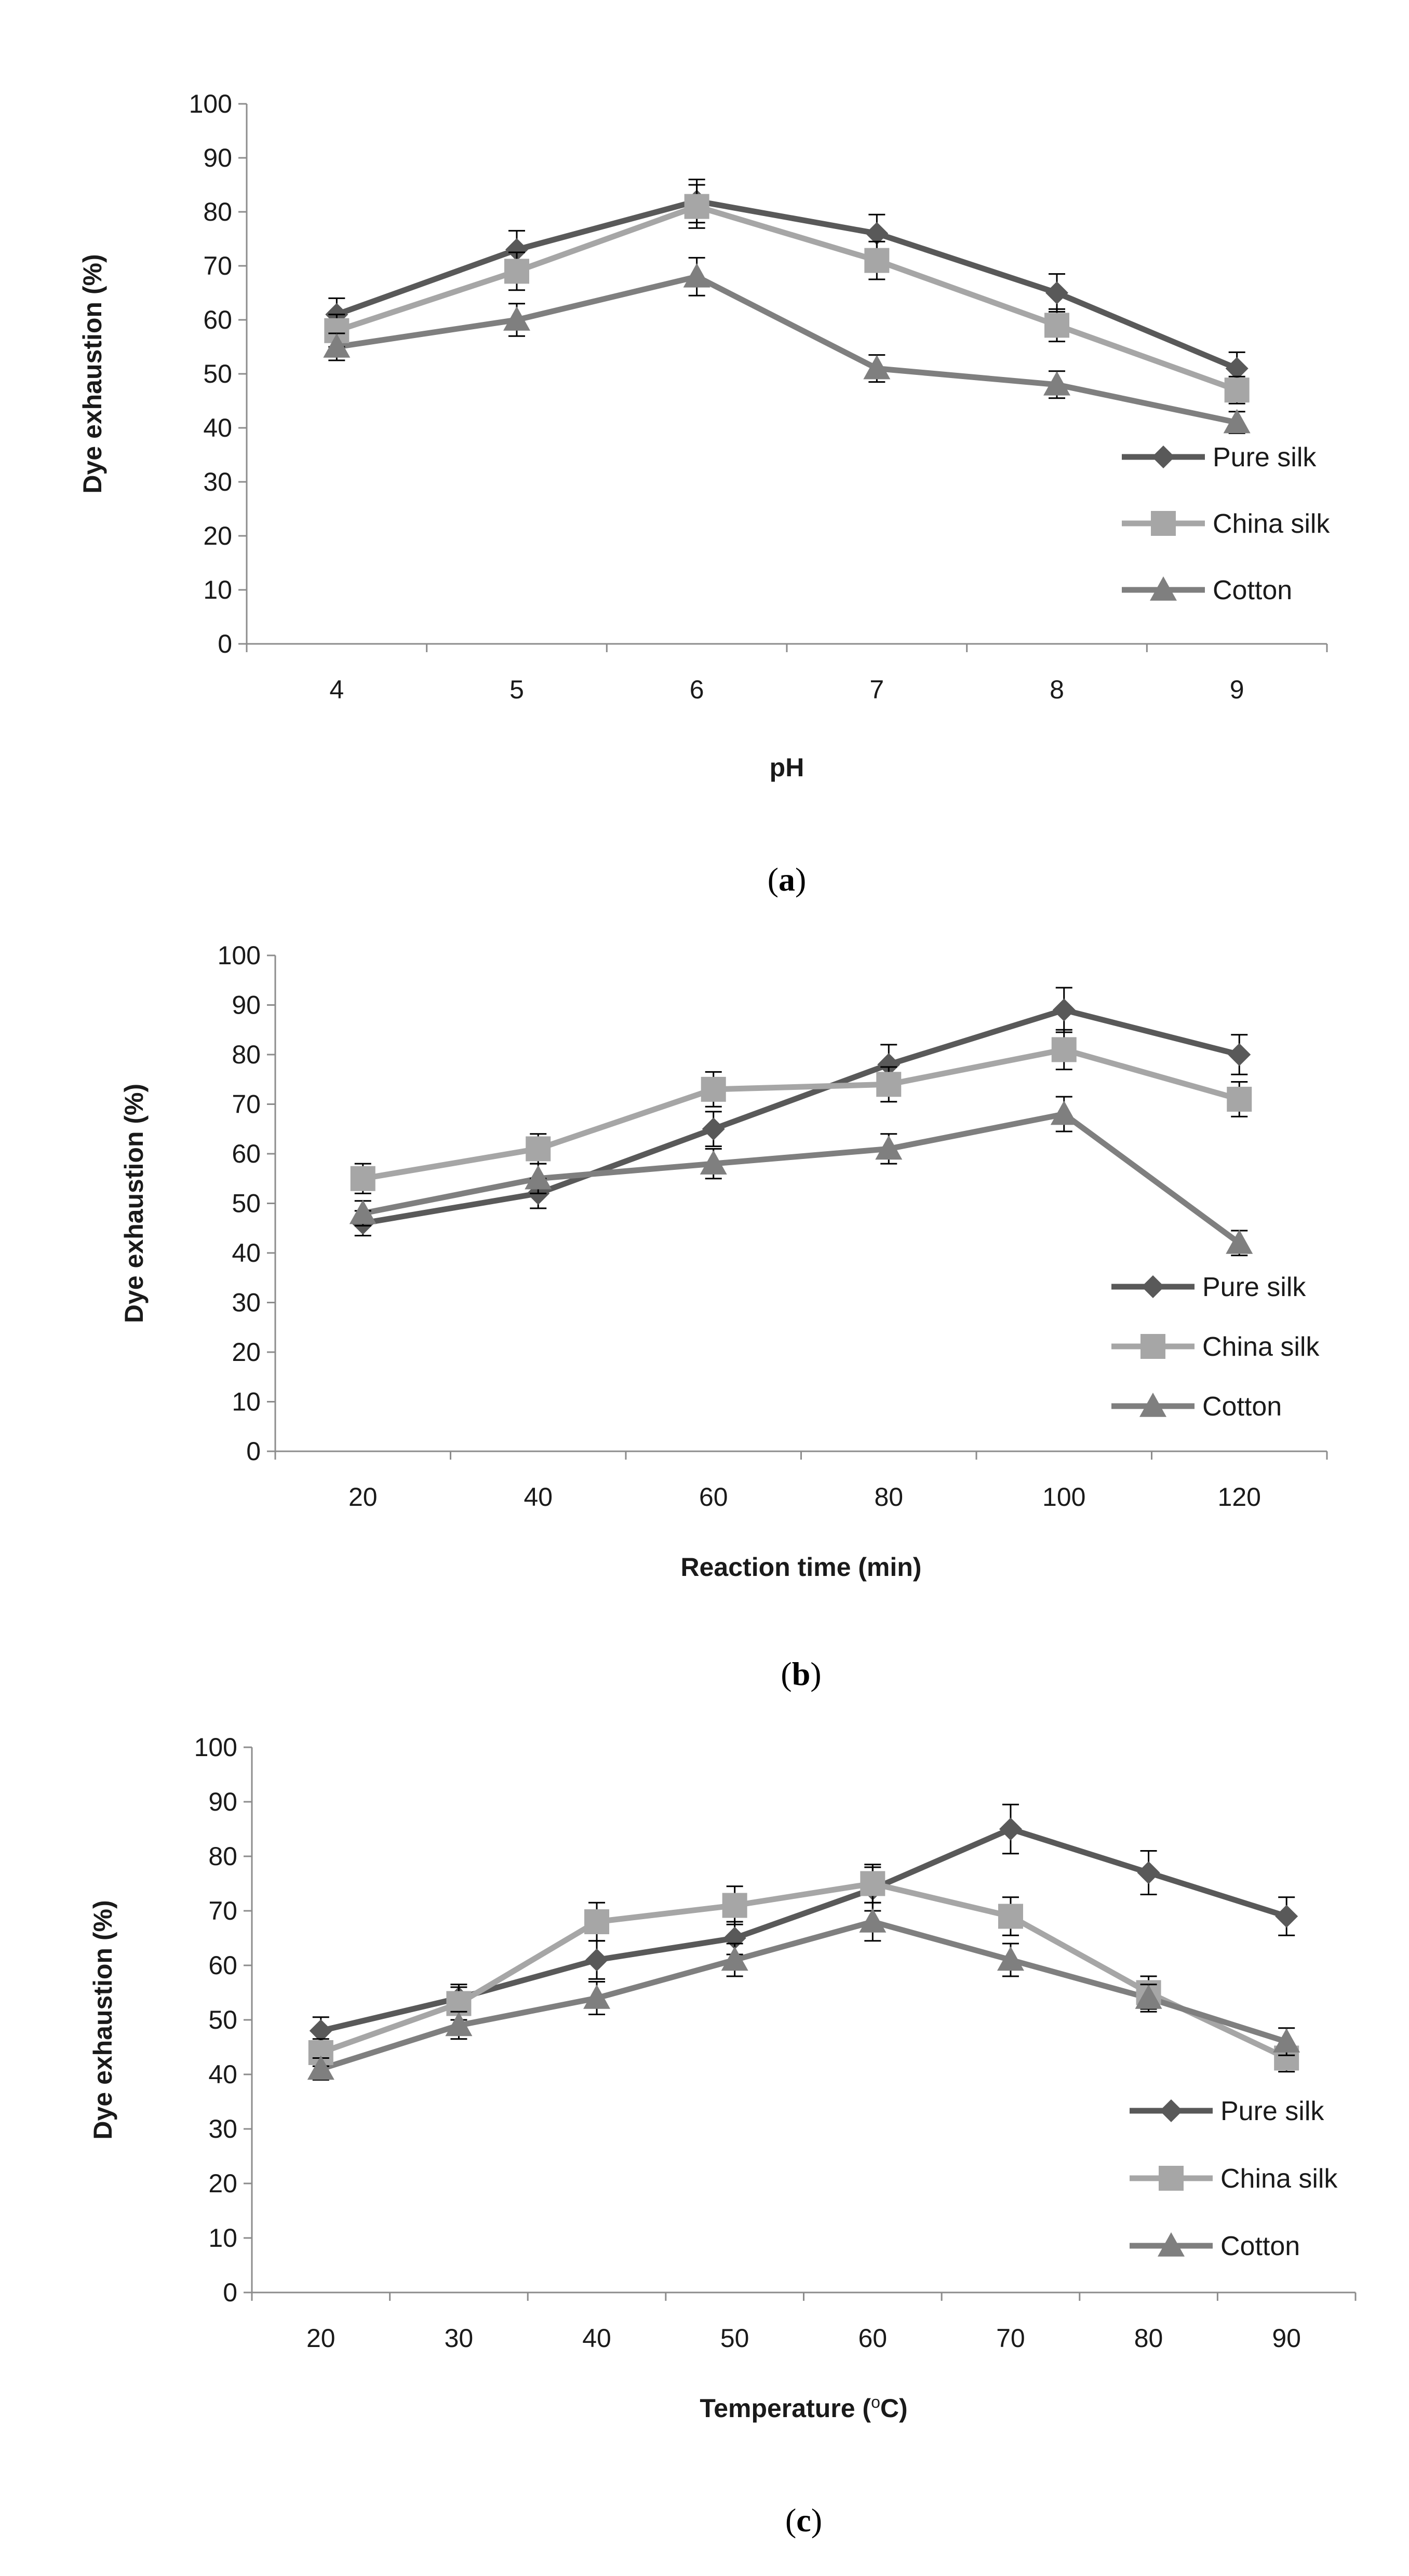 The height and width of the screenshot is (2576, 1409). I want to click on x-axis-title-part: C), so click(894, 2408).